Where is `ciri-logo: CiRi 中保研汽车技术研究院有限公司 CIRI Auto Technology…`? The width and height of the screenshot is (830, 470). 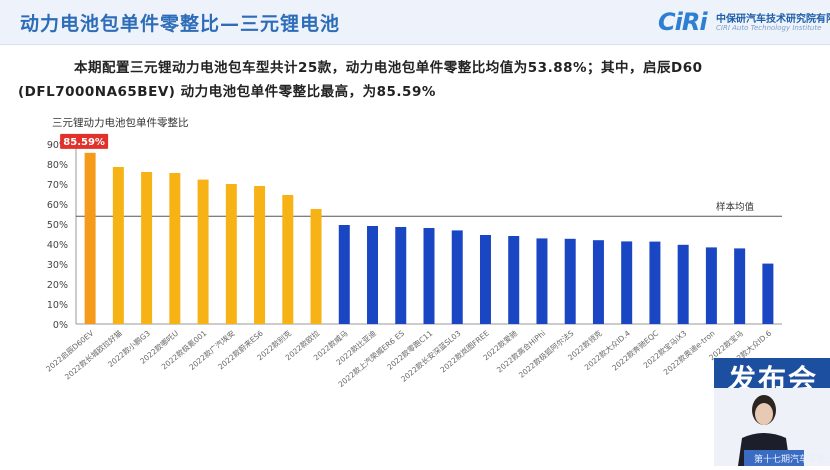 ciri-logo: CiRi 中保研汽车技术研究院有限公司 CIRI Auto Technology… is located at coordinates (744, 23).